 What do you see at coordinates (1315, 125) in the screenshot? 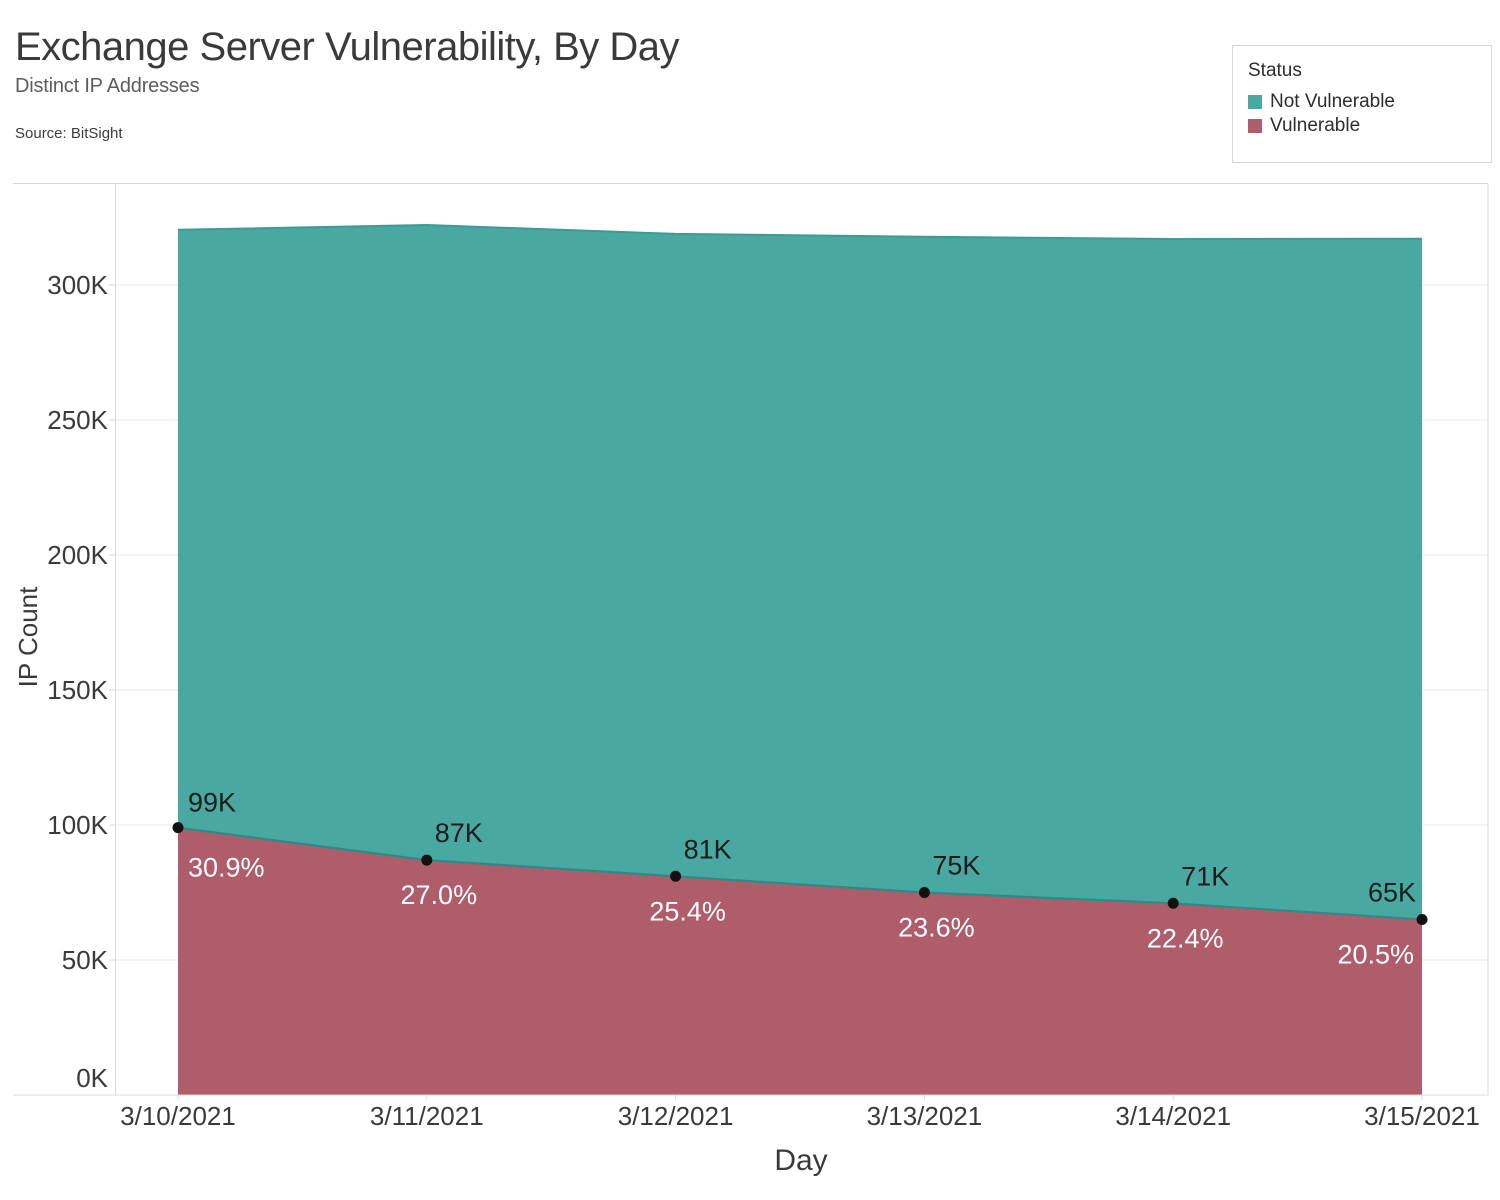
I see `legend-label: Vulnerable` at bounding box center [1315, 125].